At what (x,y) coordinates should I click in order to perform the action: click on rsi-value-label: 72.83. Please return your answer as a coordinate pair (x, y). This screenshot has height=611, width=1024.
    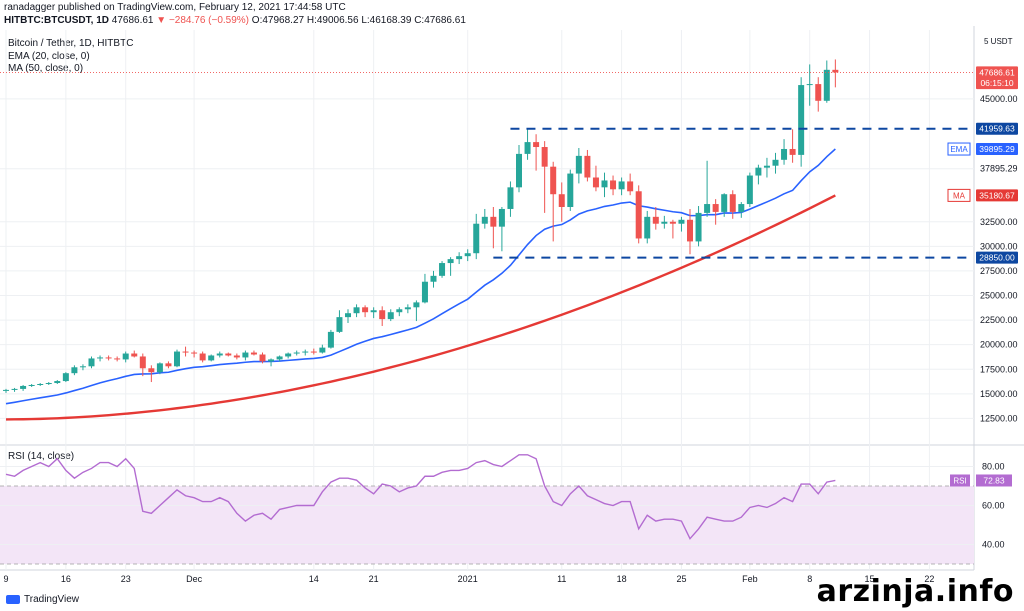
    Looking at the image, I should click on (994, 480).